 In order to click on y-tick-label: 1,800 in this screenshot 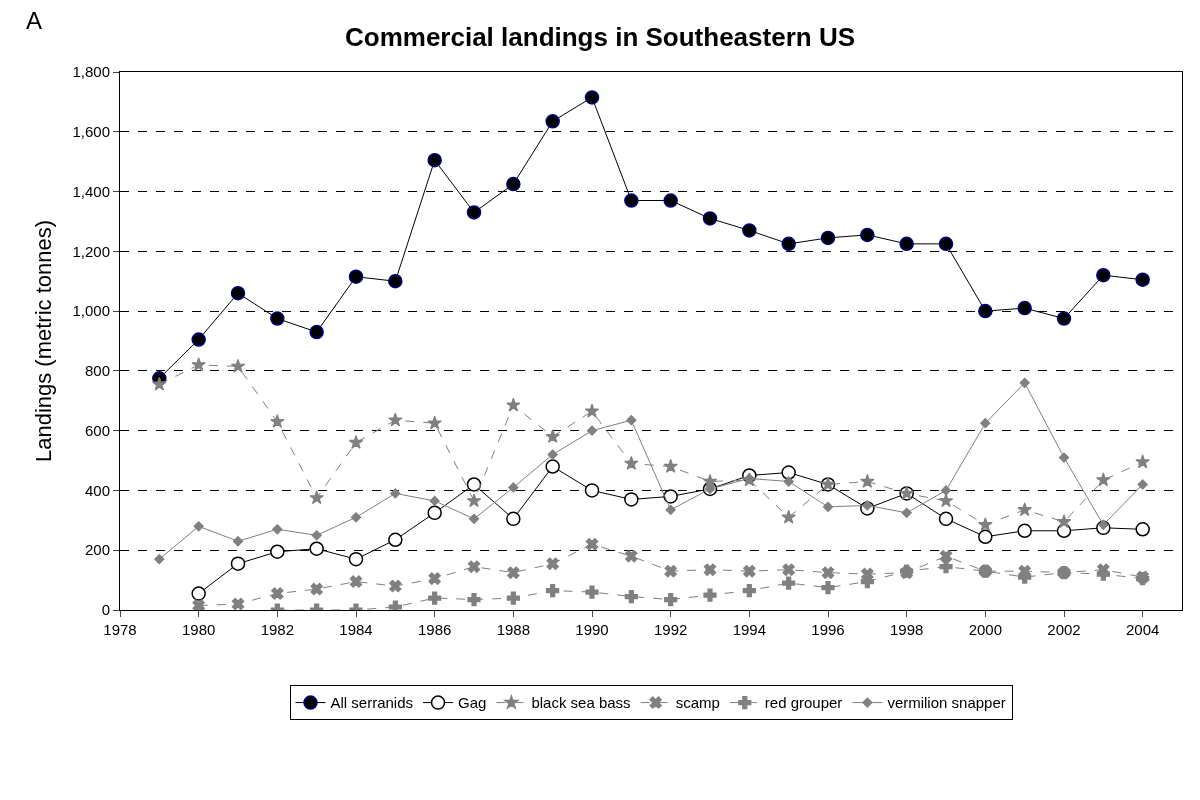, I will do `click(91, 72)`.